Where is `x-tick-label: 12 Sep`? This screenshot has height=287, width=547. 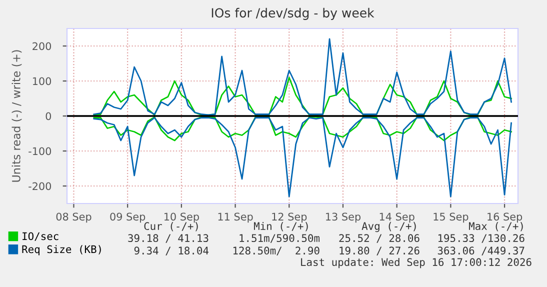 x-tick-label: 12 Sep is located at coordinates (289, 217).